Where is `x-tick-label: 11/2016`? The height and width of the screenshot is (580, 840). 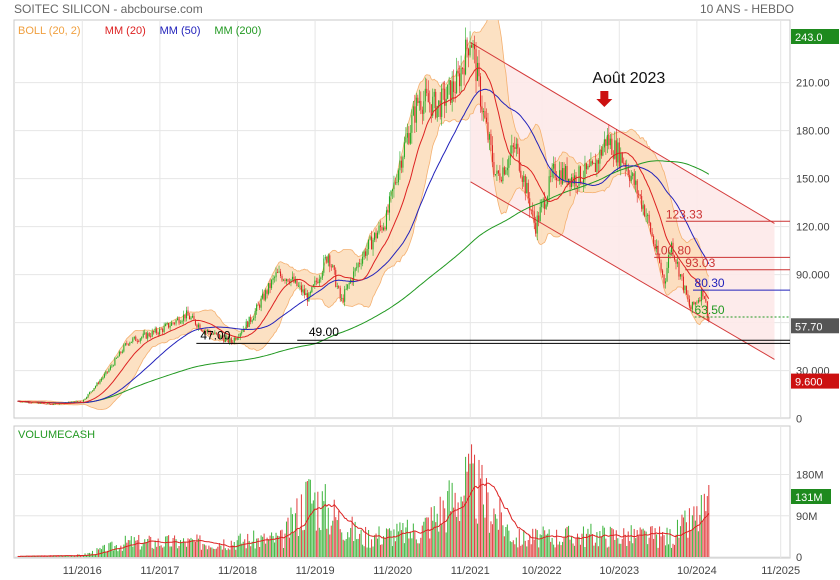 x-tick-label: 11/2016 is located at coordinates (82, 571).